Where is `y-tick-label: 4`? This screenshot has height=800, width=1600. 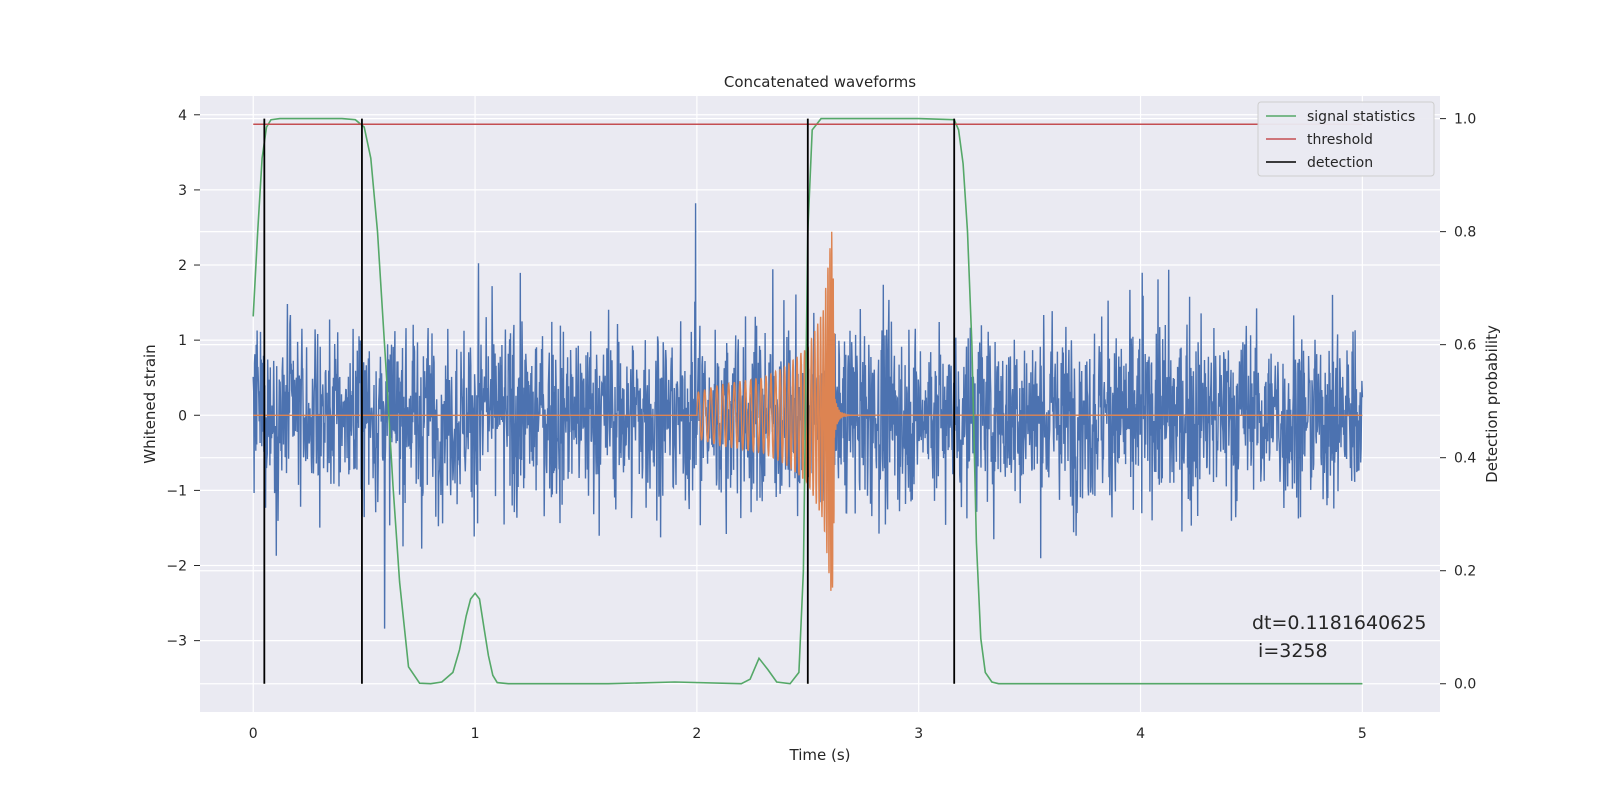 y-tick-label: 4 is located at coordinates (182, 116).